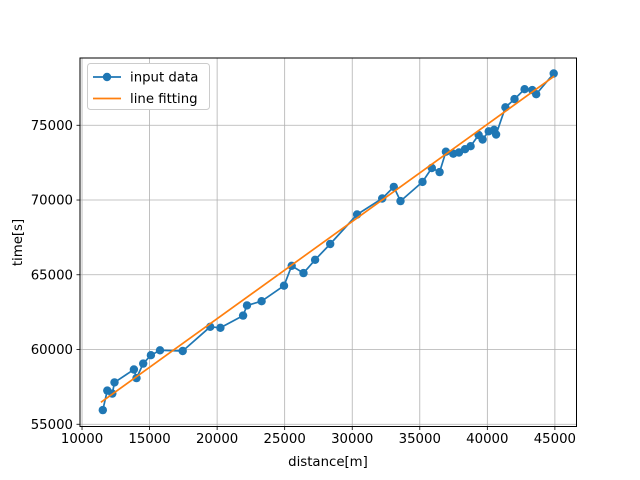  What do you see at coordinates (82, 439) in the screenshot?
I see `x-tick-label: 10000` at bounding box center [82, 439].